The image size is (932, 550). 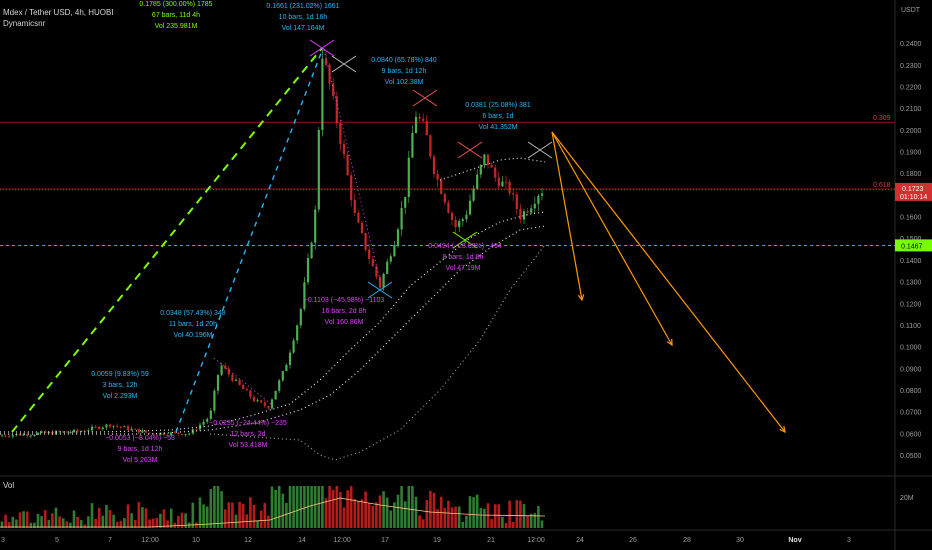 I want to click on dynamic-band-lower, so click(x=377, y=352).